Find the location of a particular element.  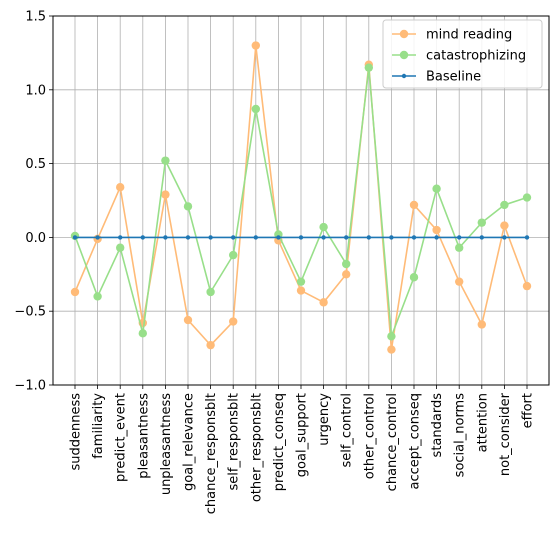

x-tick-label: suddenness is located at coordinates (76, 432).